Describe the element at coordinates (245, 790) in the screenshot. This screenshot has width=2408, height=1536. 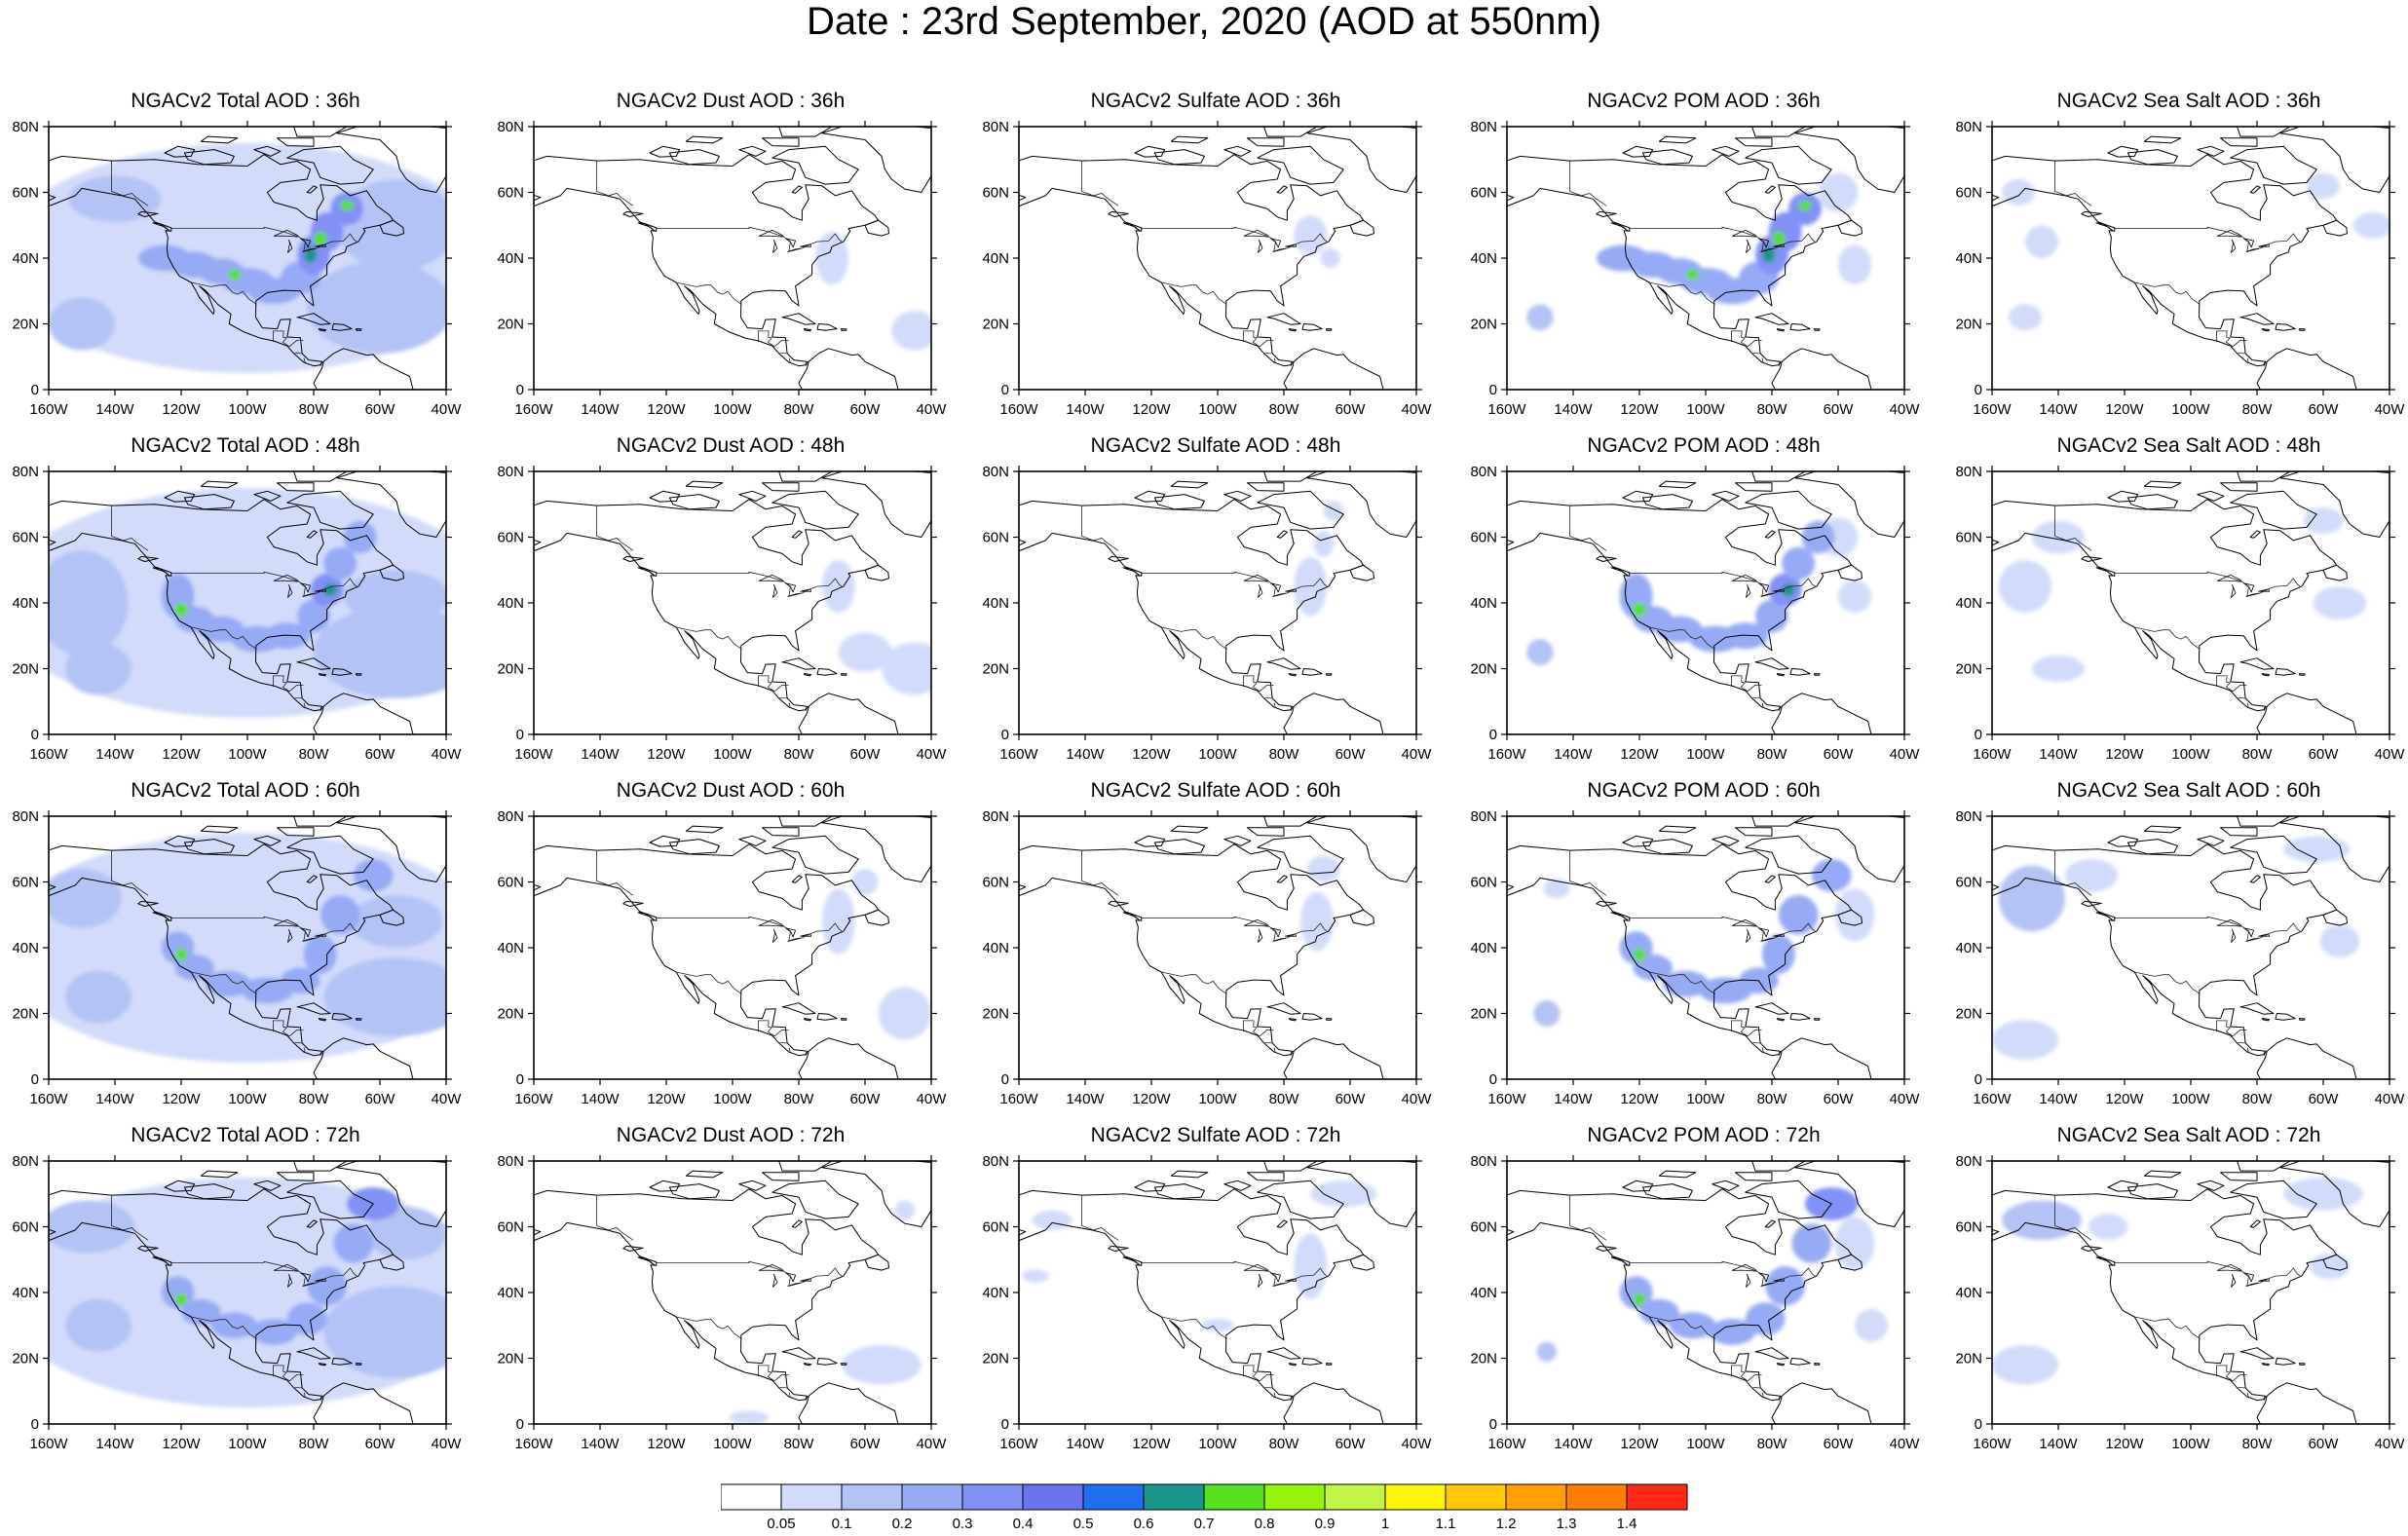
I see `panel-title: NGACv2 Total AOD : 60h` at that location.